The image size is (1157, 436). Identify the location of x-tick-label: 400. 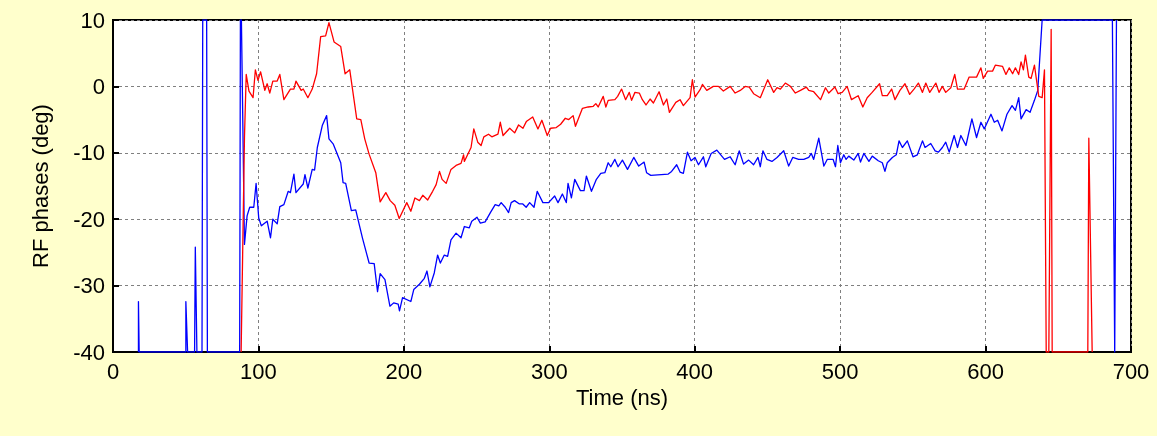
(695, 371).